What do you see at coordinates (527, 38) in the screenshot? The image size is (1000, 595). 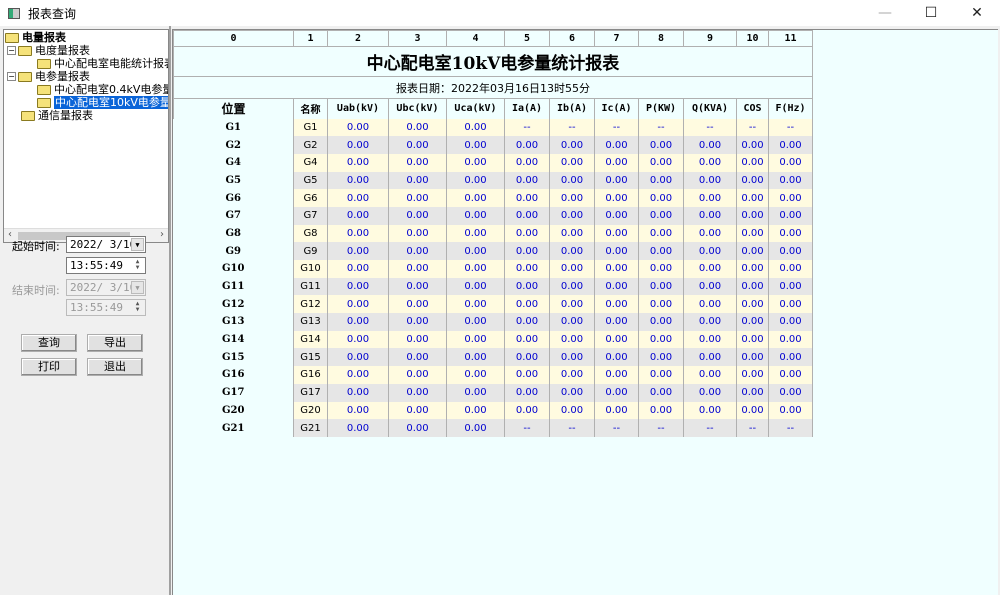 I see `column-number: 5` at bounding box center [527, 38].